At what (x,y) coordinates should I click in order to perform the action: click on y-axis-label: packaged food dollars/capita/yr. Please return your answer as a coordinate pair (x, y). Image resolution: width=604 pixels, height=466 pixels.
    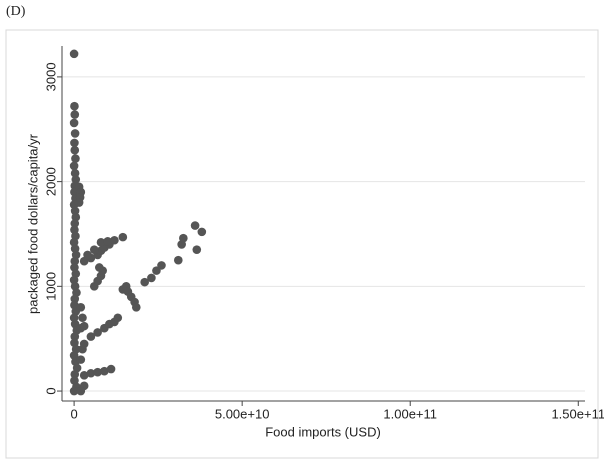
    Looking at the image, I should click on (32, 223).